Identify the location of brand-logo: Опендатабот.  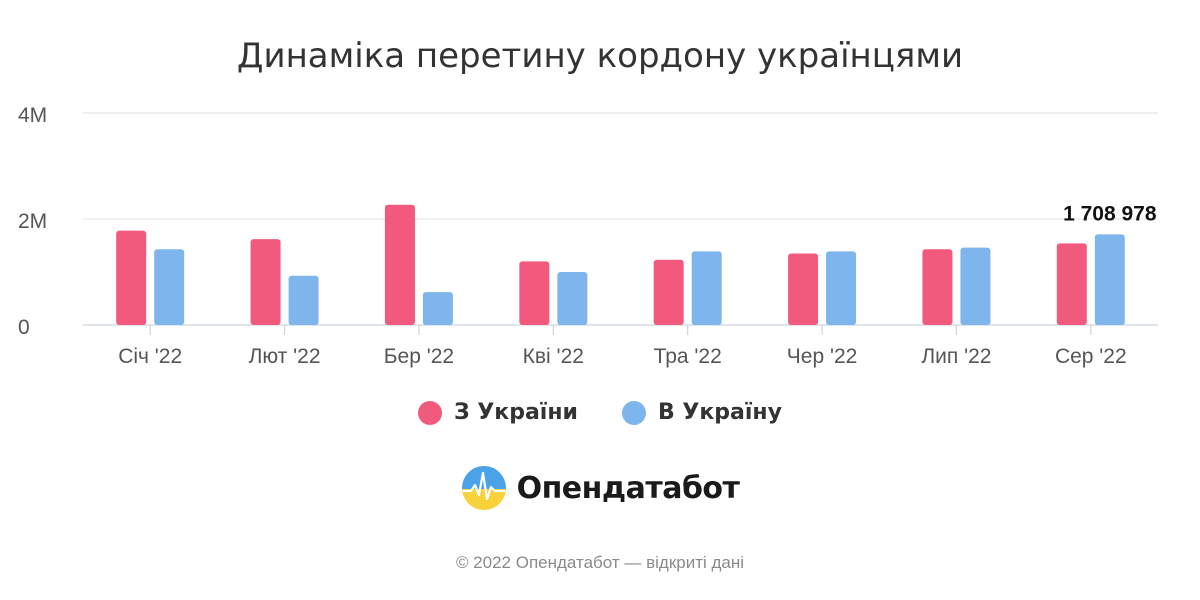
(600, 488).